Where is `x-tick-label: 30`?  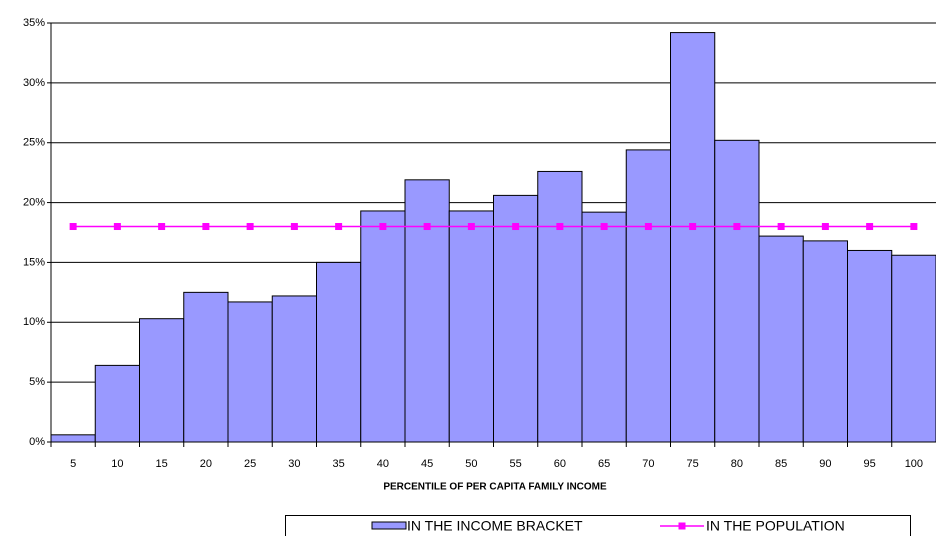 x-tick-label: 30 is located at coordinates (294, 464).